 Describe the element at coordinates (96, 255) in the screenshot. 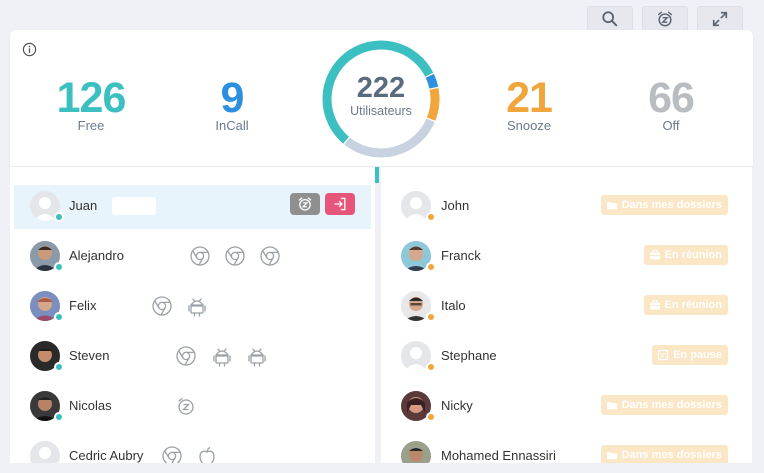

I see `user-name: Alejandro` at that location.